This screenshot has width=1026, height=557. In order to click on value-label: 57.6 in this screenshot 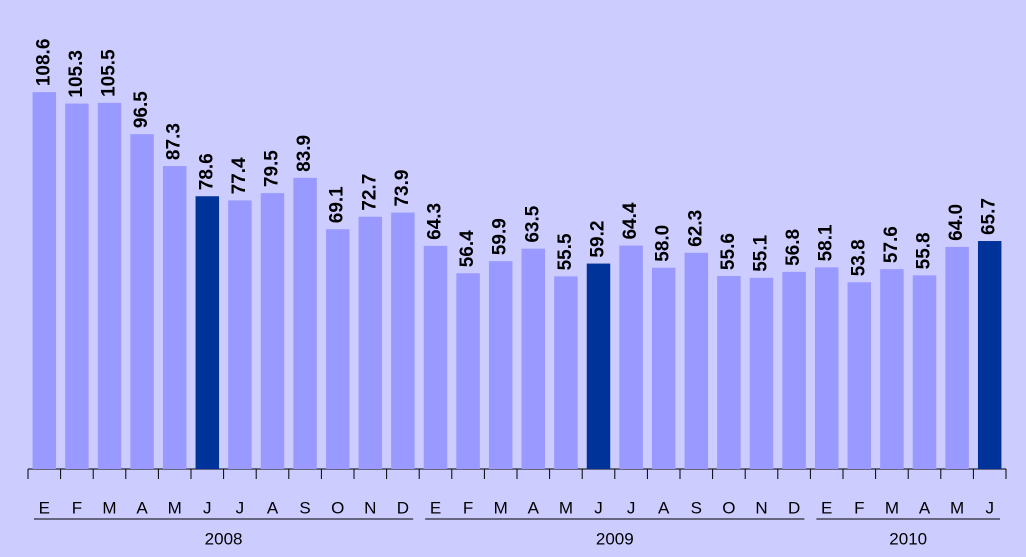, I will do `click(891, 244)`.